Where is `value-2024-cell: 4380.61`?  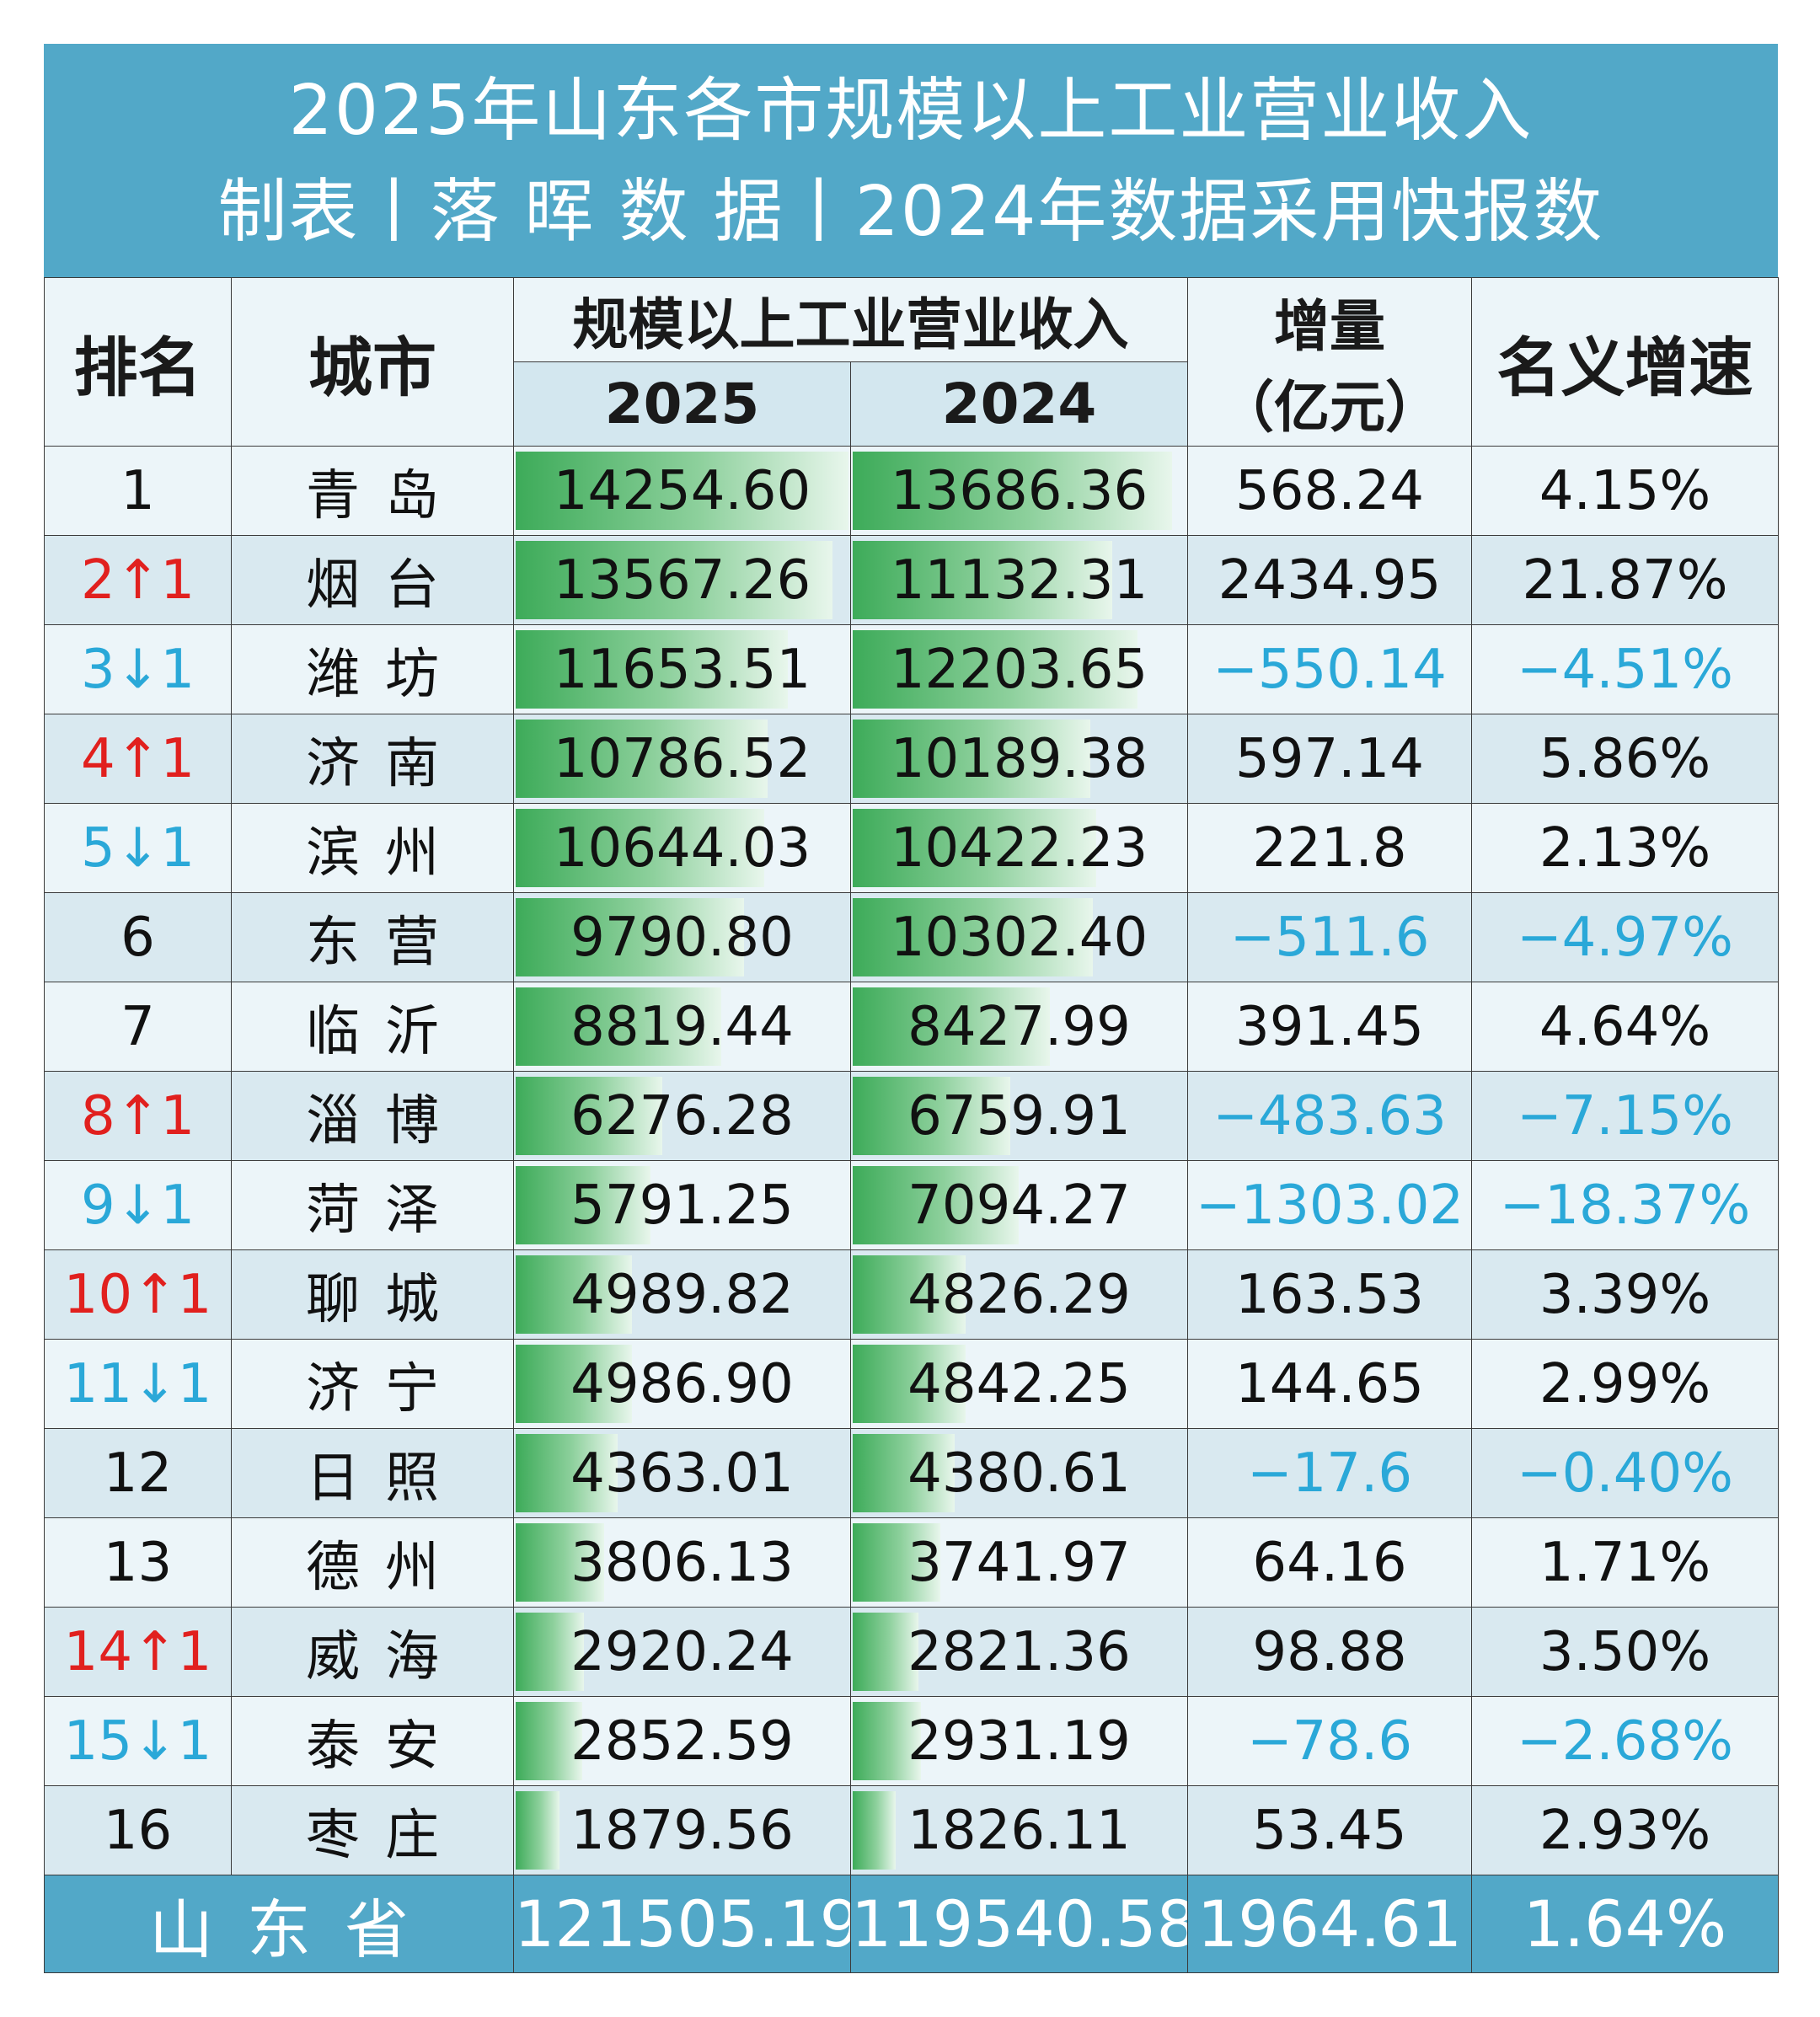
value-2024-cell: 4380.61 is located at coordinates (1019, 1473).